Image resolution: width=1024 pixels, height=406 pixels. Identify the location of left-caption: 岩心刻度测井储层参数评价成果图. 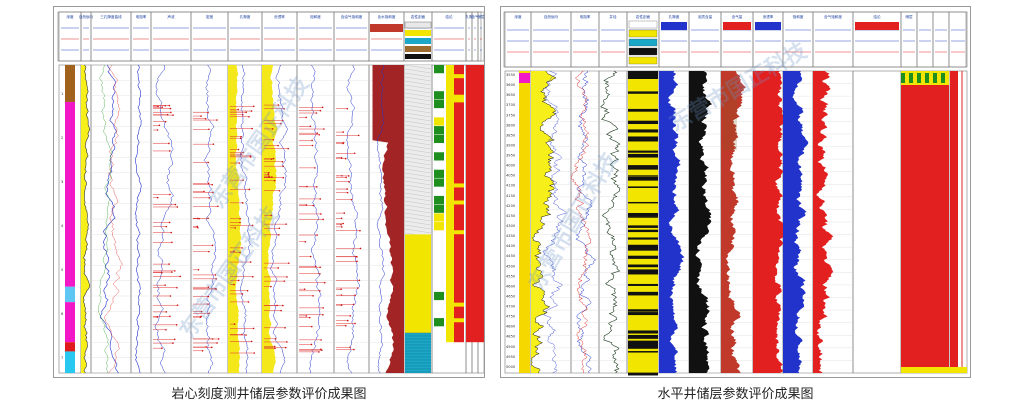
(269, 394).